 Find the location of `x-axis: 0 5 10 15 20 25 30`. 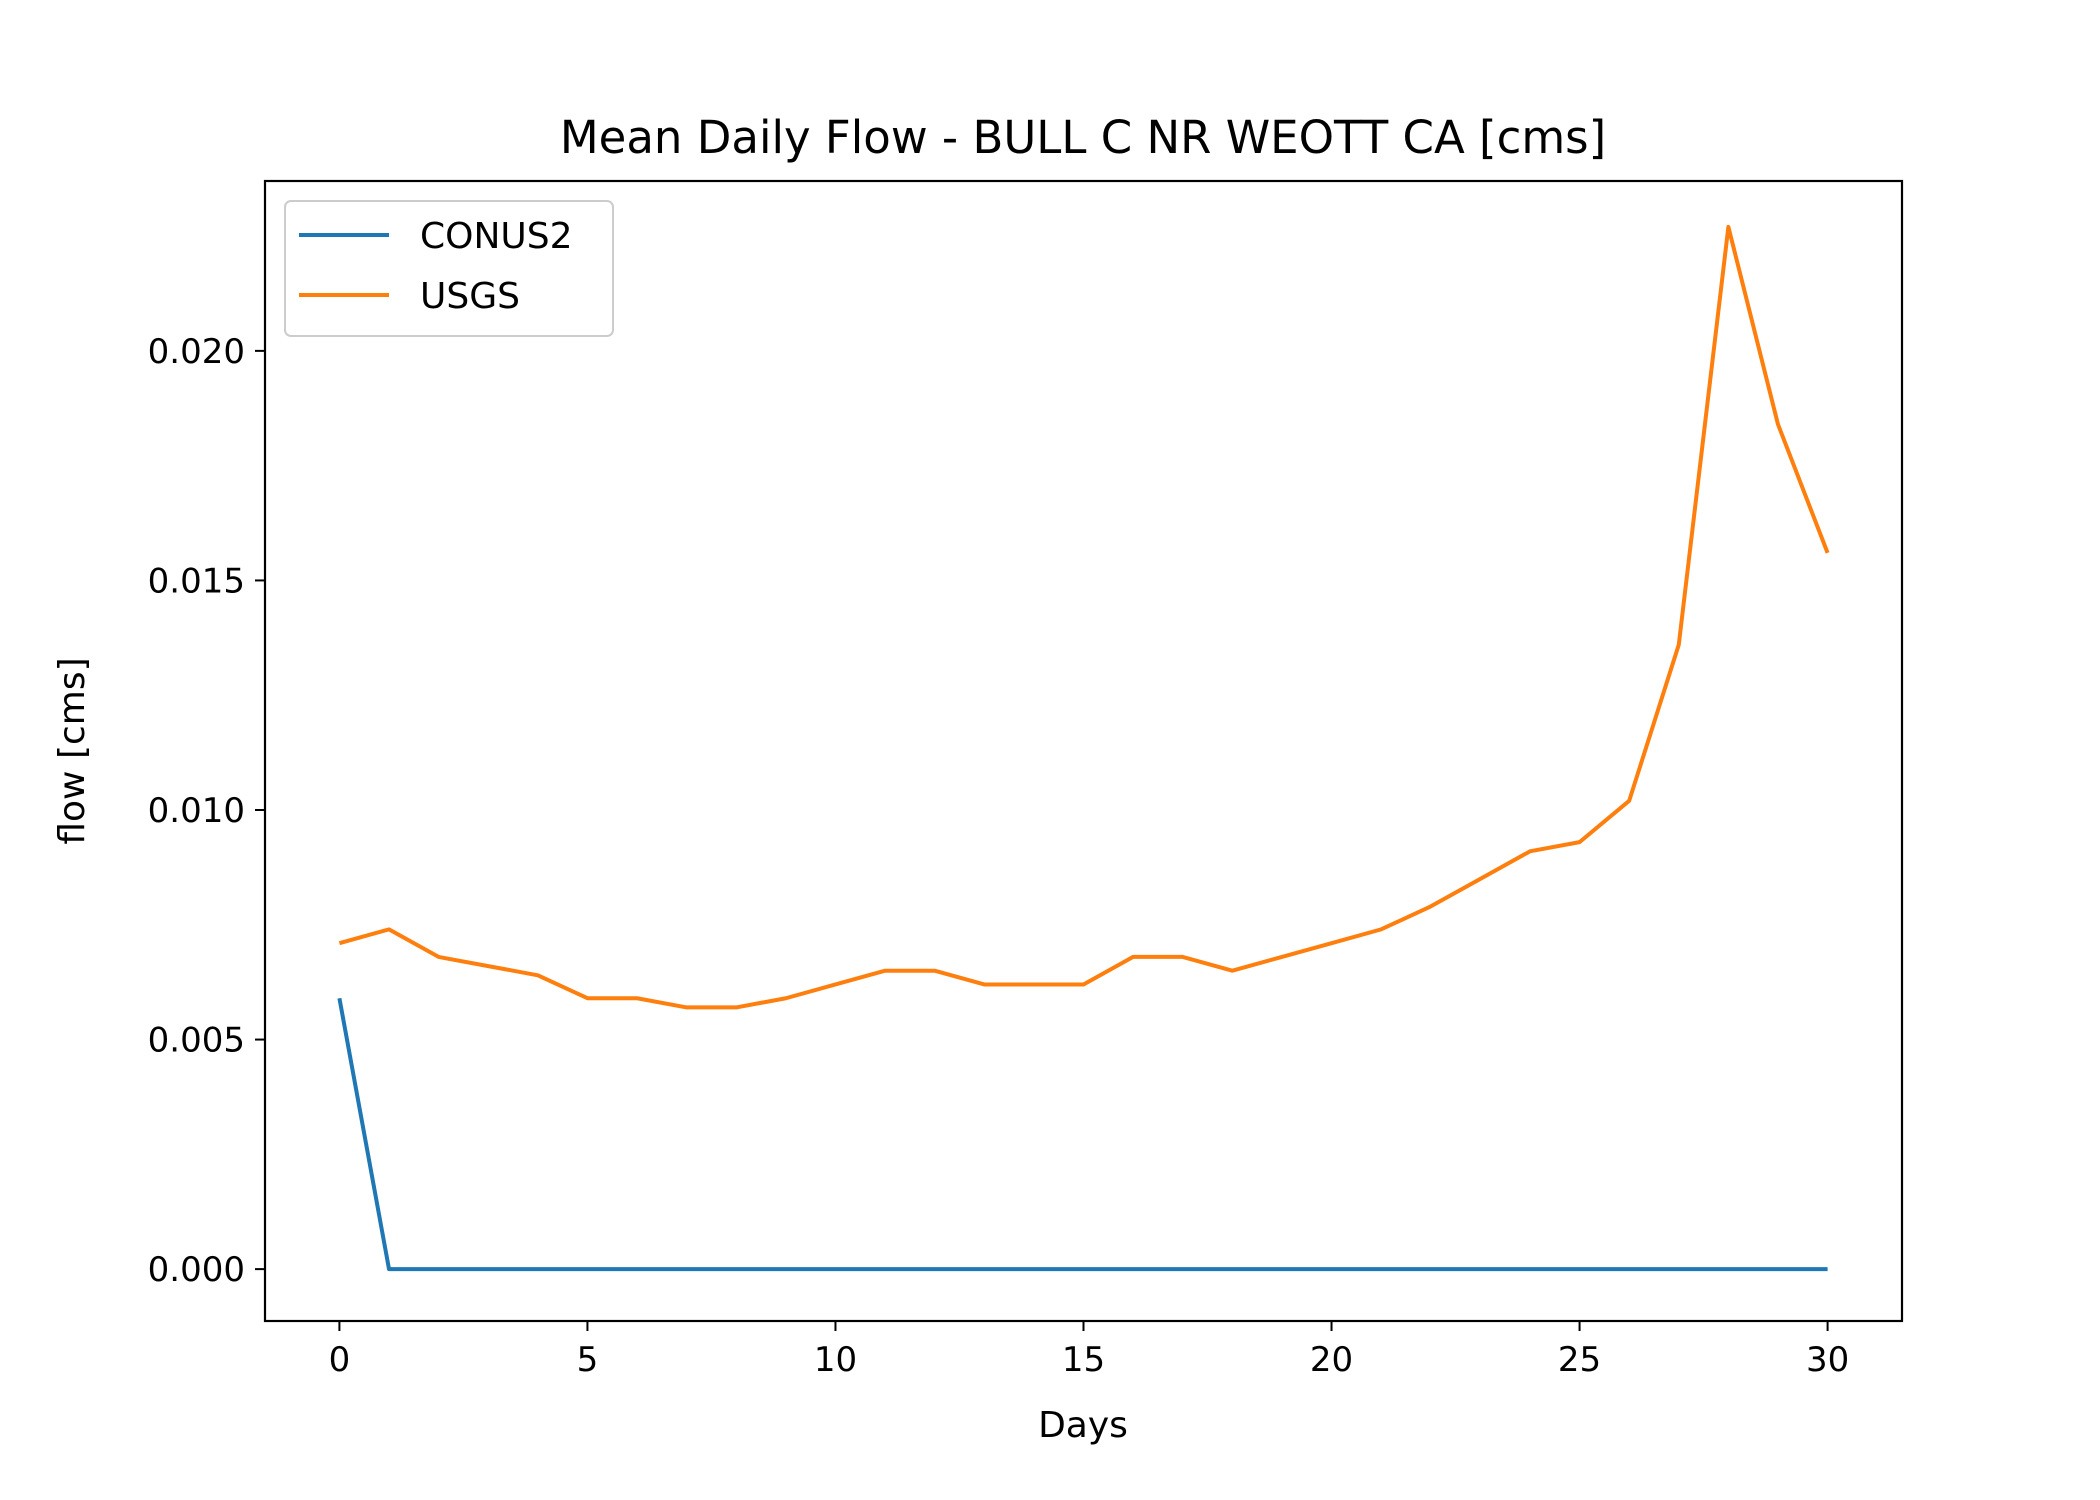

x-axis: 0 5 10 15 20 25 30 is located at coordinates (1089, 1350).